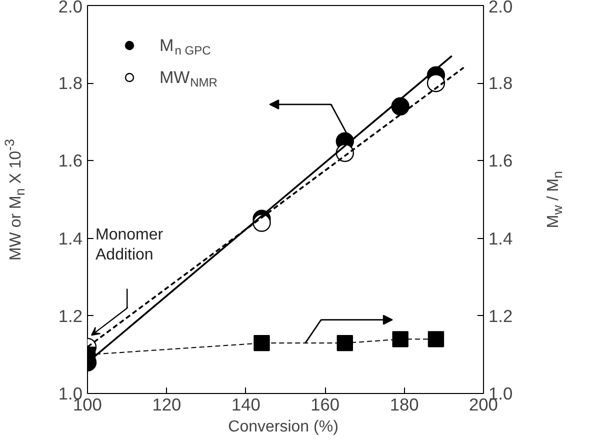 Image resolution: width=591 pixels, height=442 pixels. I want to click on y2-tick-label: 2.0, so click(500, 8).